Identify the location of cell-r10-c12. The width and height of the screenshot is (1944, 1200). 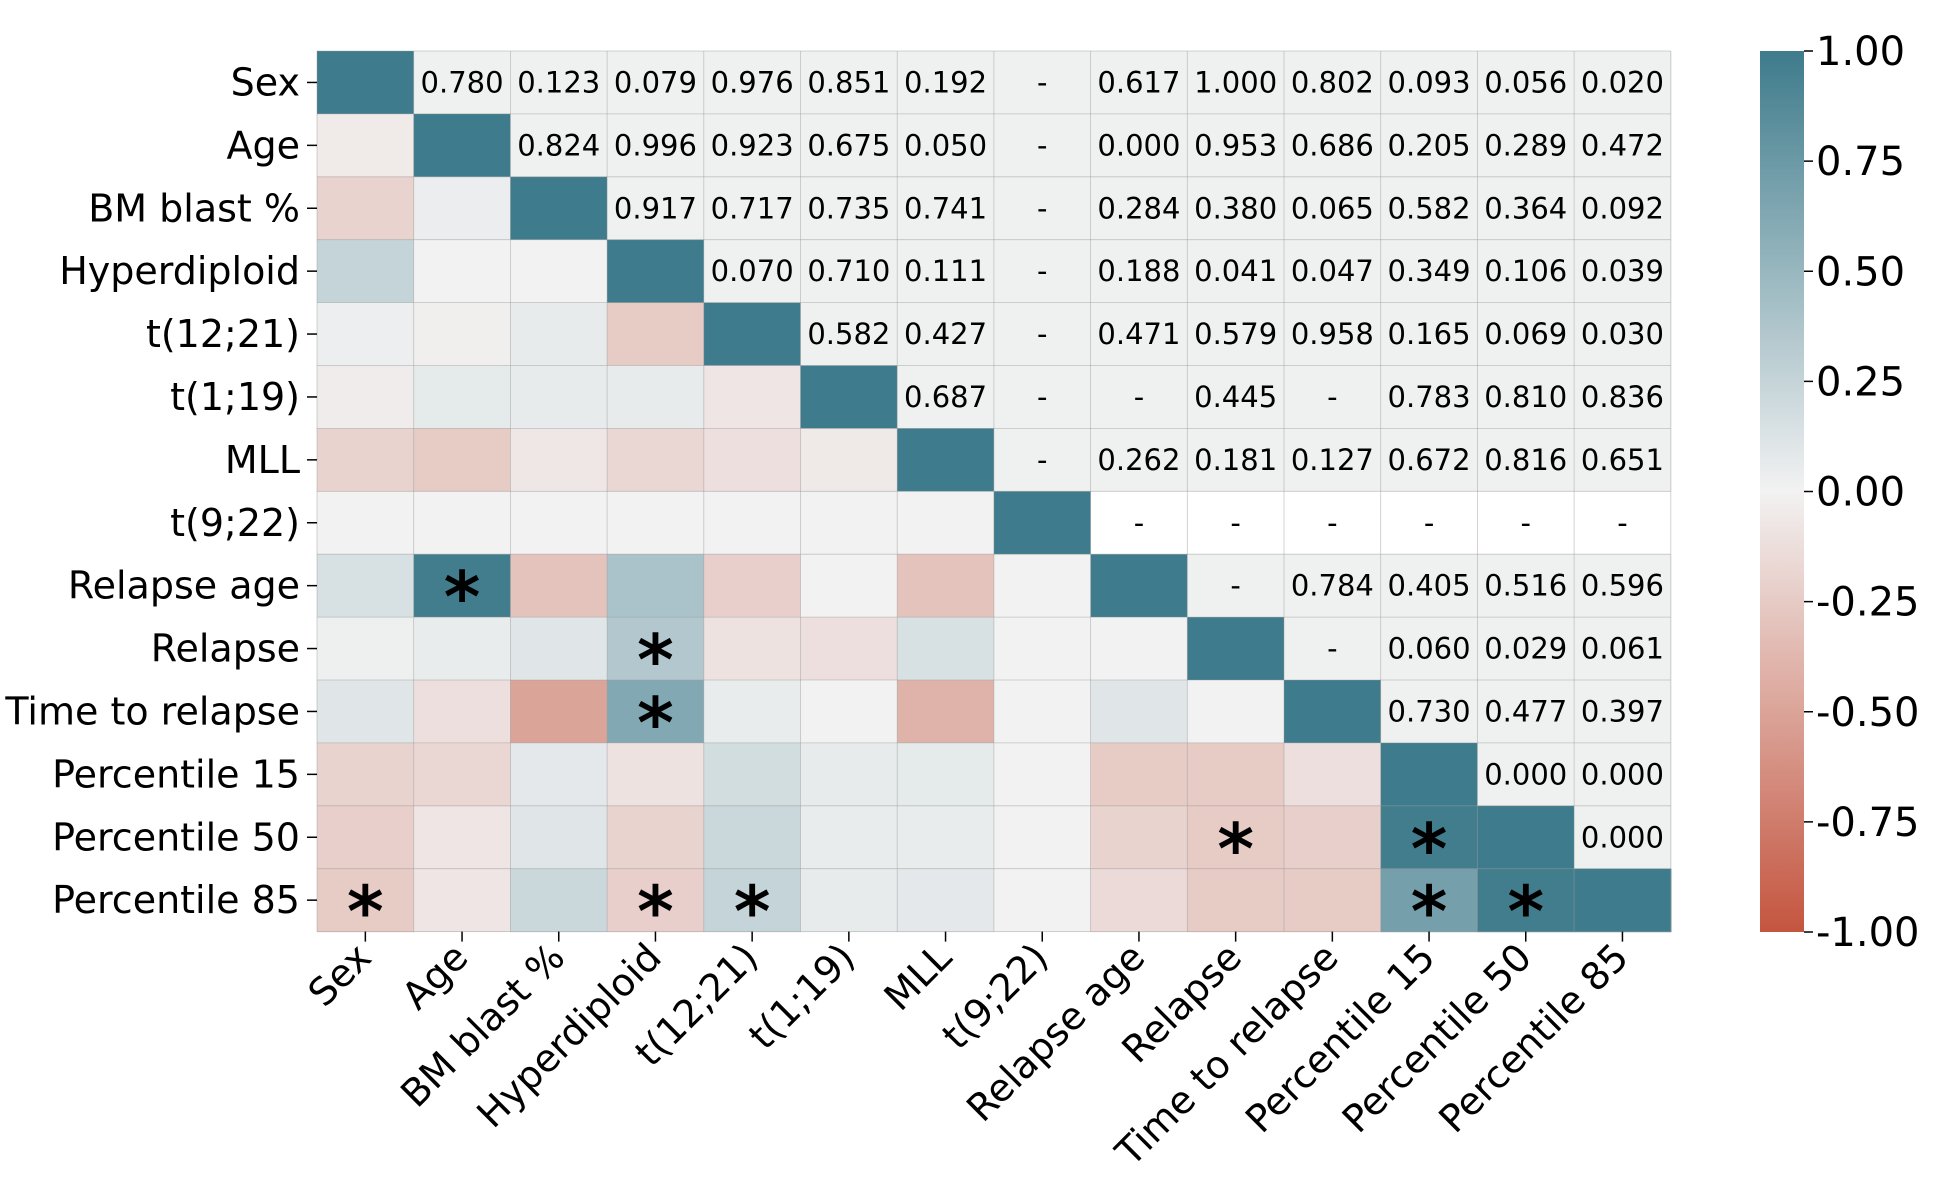
(1526, 712).